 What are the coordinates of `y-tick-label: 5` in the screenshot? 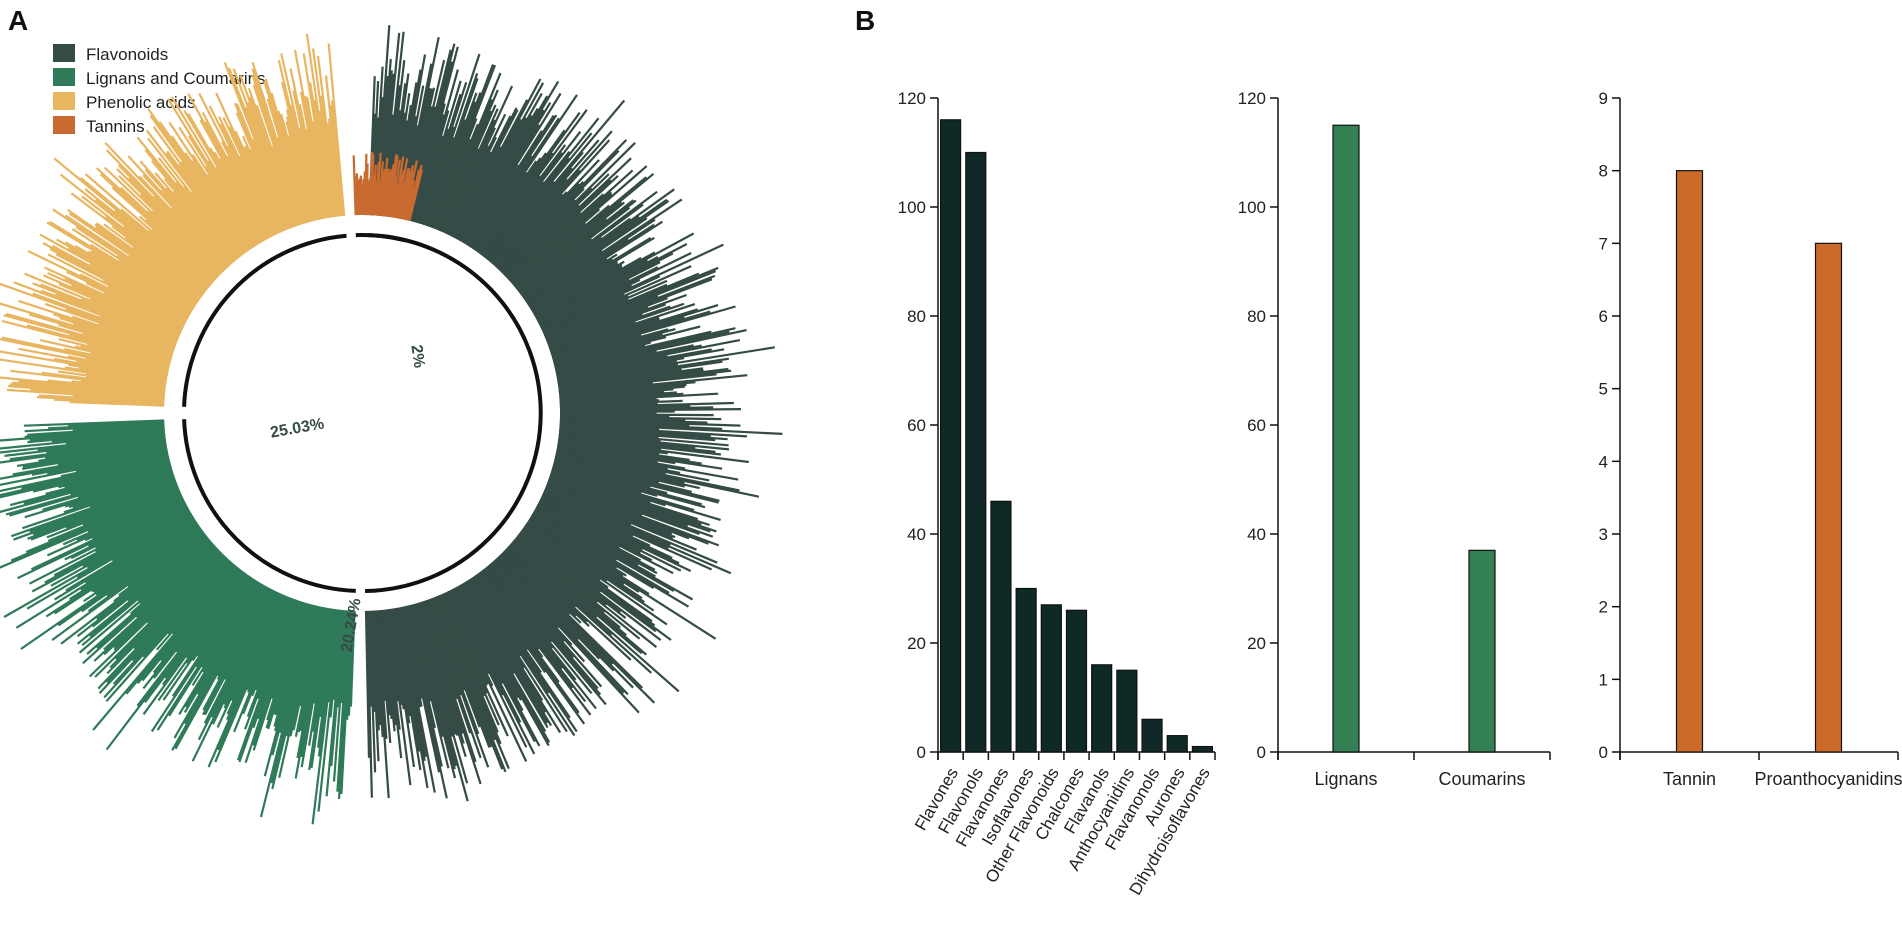 It's located at (1603, 389).